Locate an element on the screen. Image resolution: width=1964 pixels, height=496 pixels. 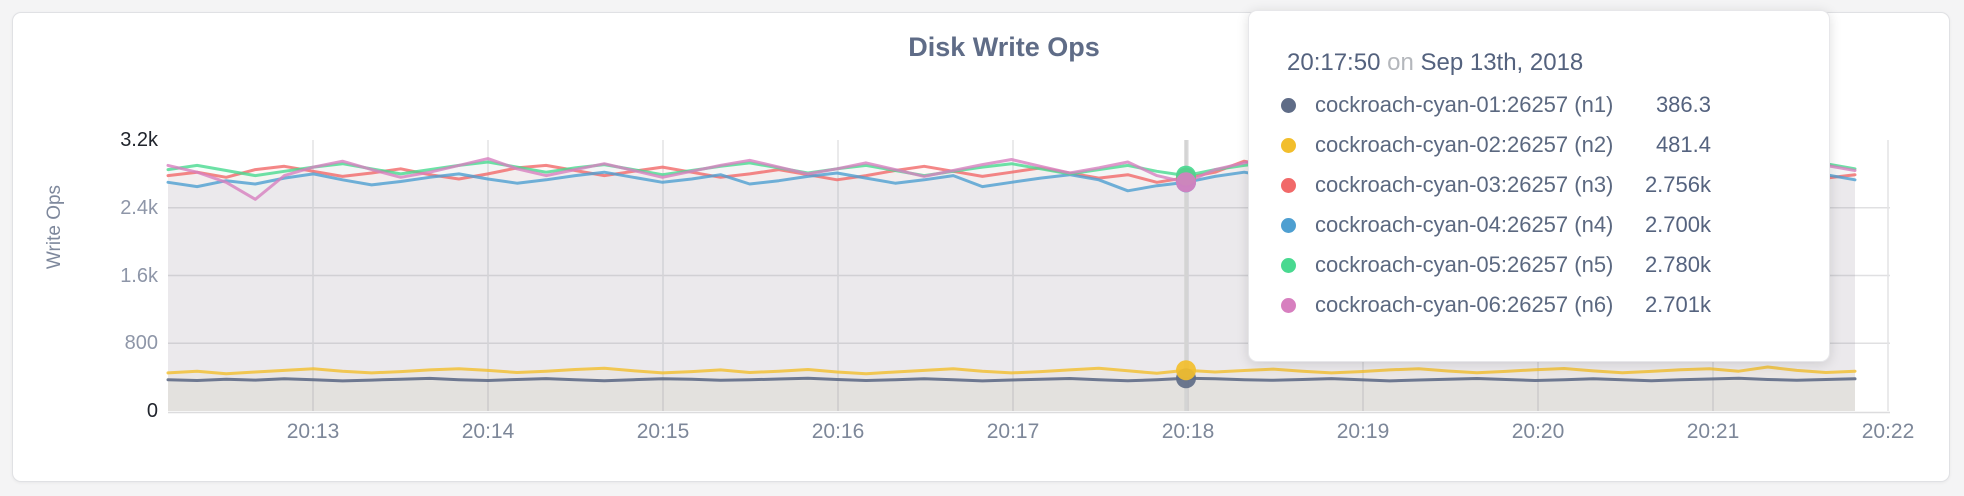
tooltip-date: Sep 13th, 2018 is located at coordinates (1502, 62).